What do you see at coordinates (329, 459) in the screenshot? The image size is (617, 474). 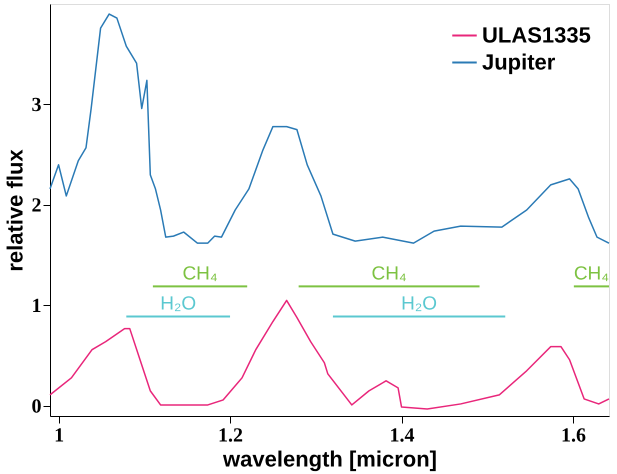 I see `x-axis-title: wavelength [micron]` at bounding box center [329, 459].